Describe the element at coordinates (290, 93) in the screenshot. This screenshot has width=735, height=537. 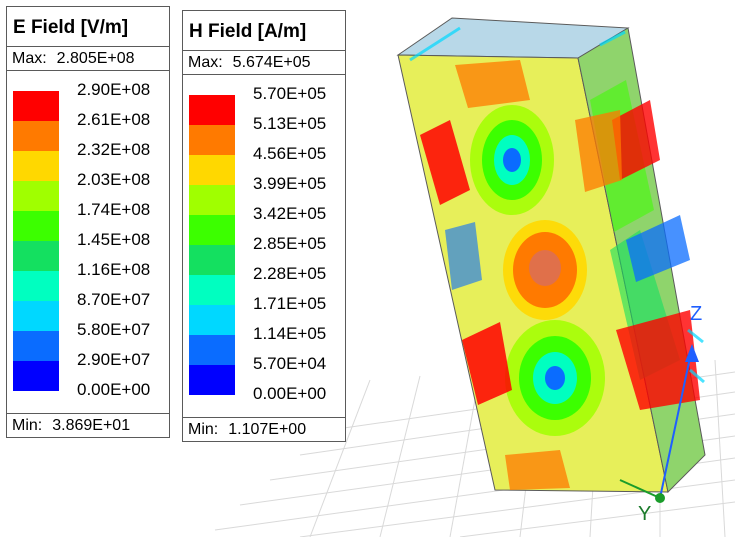
I see `h-tick: 5.70E+05` at that location.